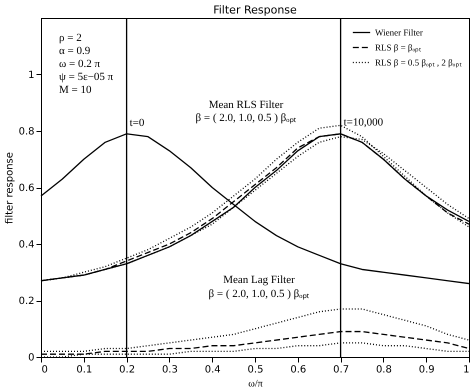 The height and width of the screenshot is (392, 474). What do you see at coordinates (246, 105) in the screenshot?
I see `annotation: Mean RLS Filter` at bounding box center [246, 105].